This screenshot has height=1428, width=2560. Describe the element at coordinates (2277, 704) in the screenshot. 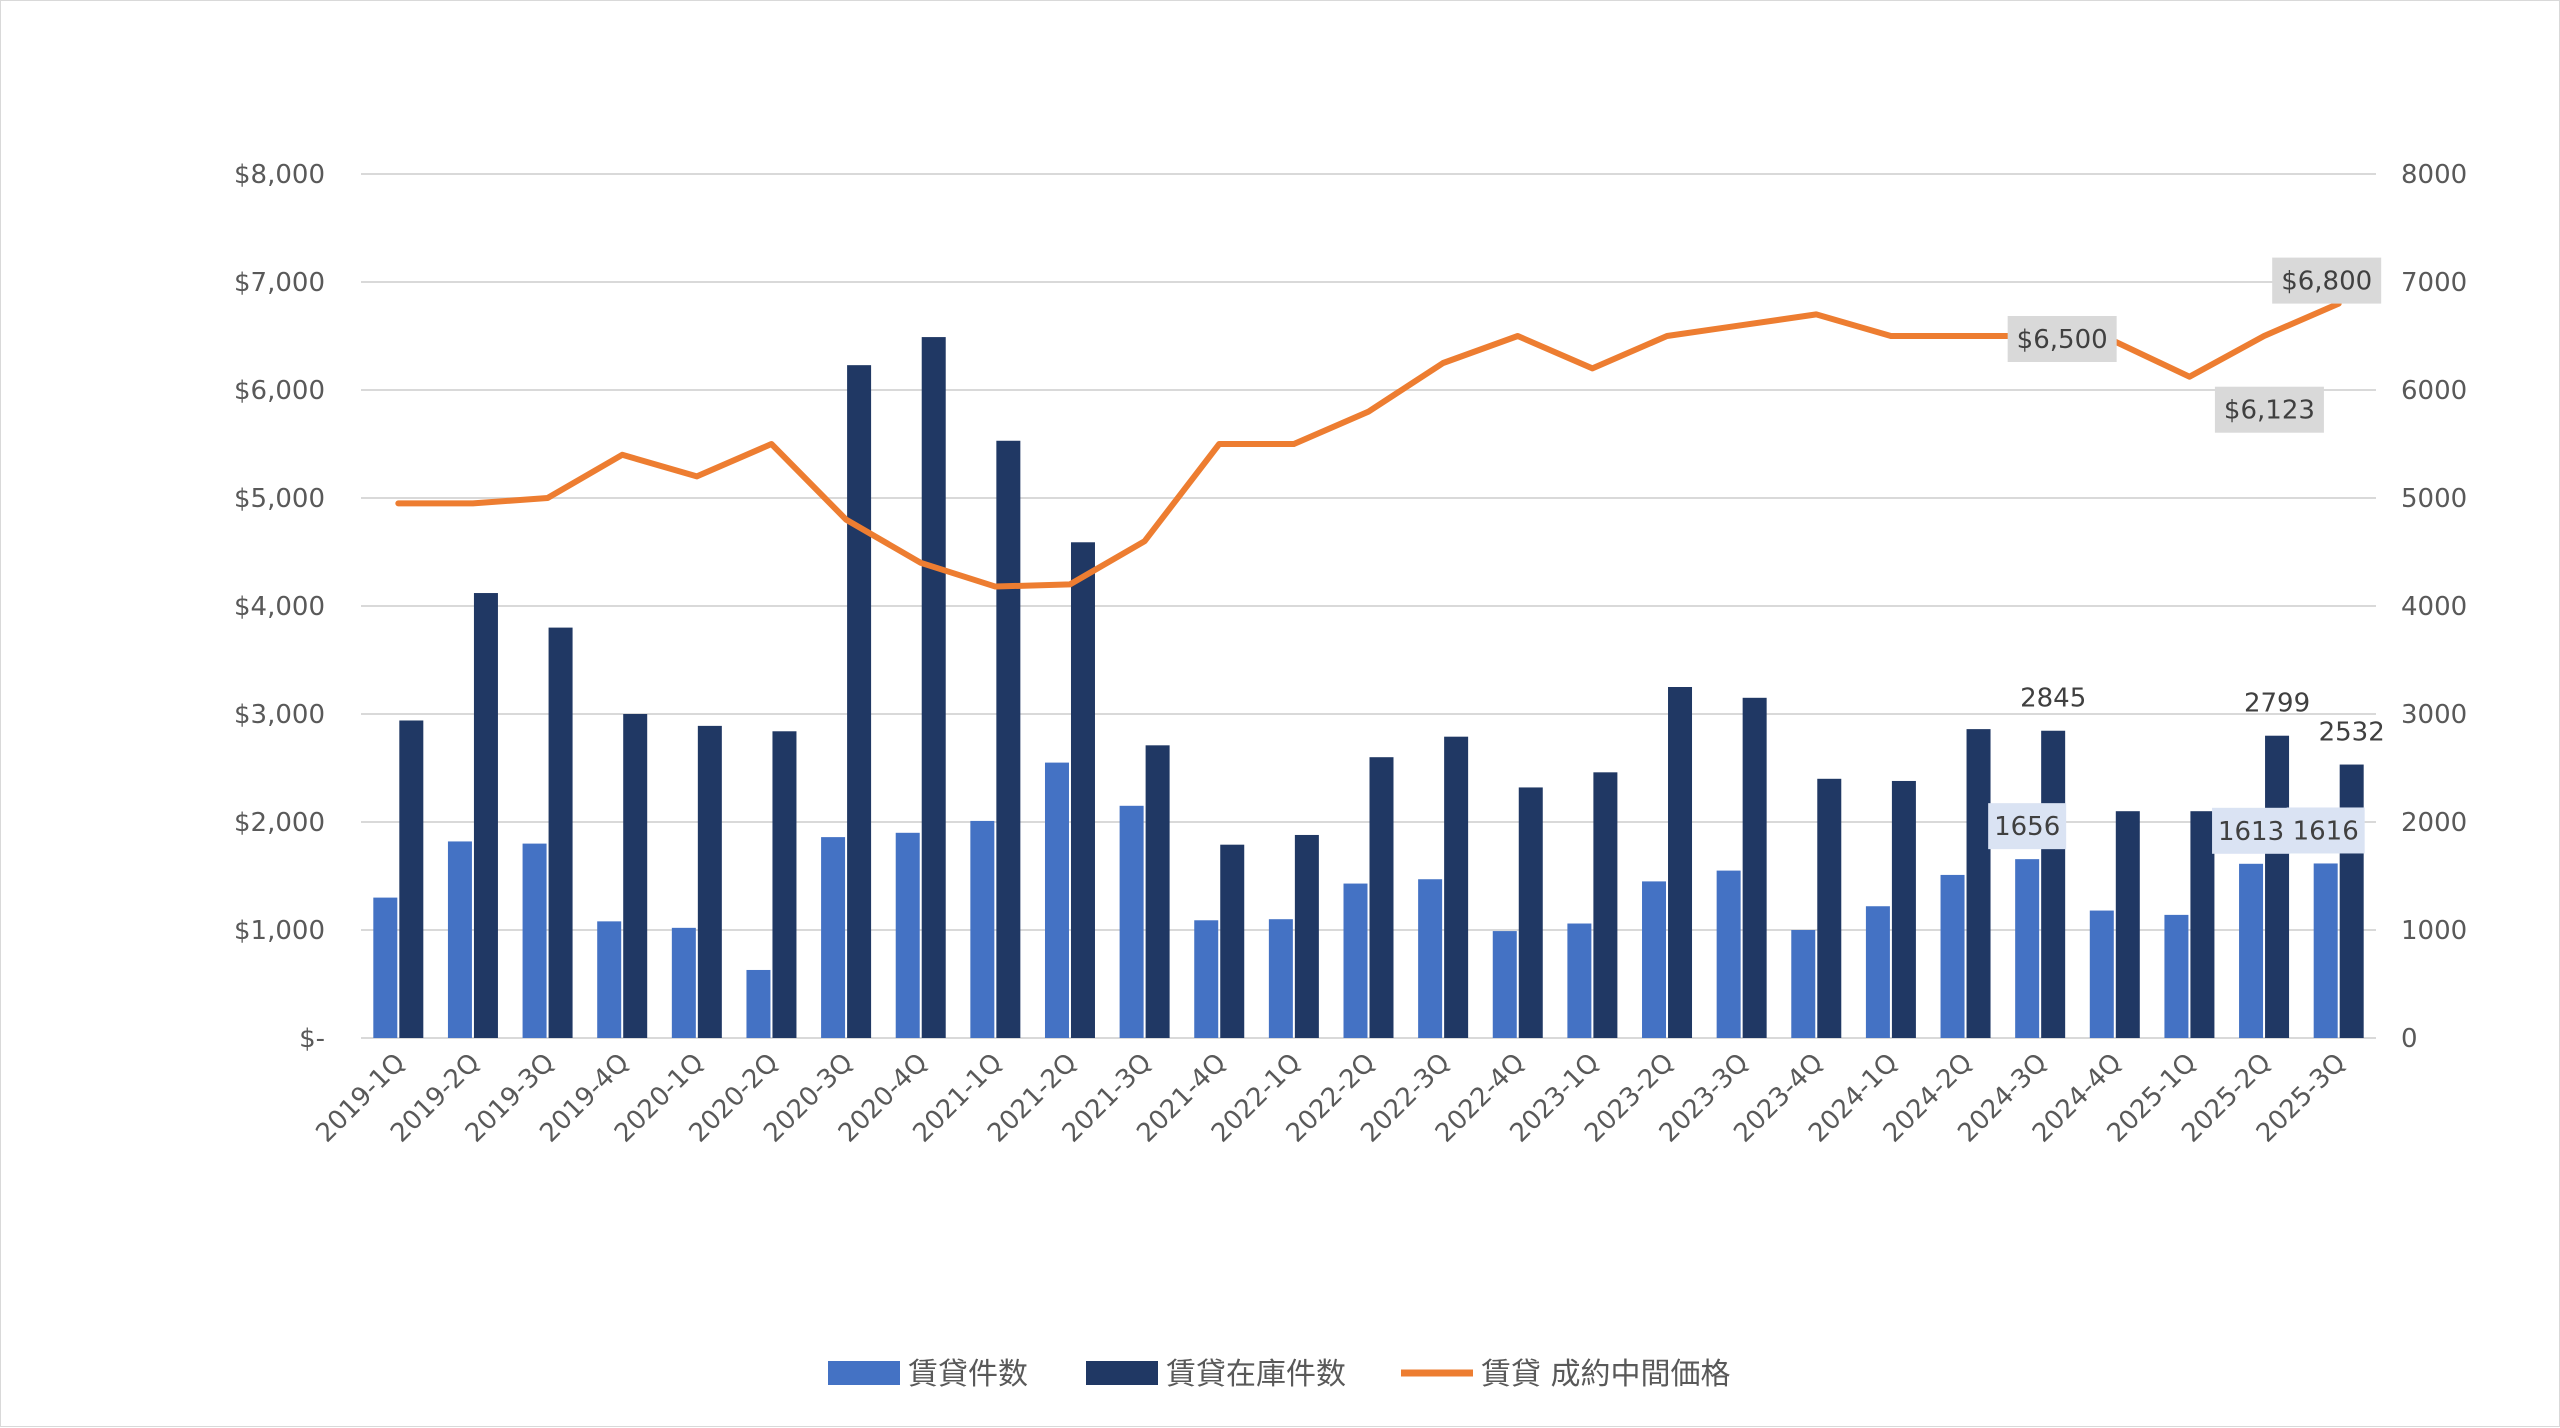

I see `data-label: 2799` at that location.